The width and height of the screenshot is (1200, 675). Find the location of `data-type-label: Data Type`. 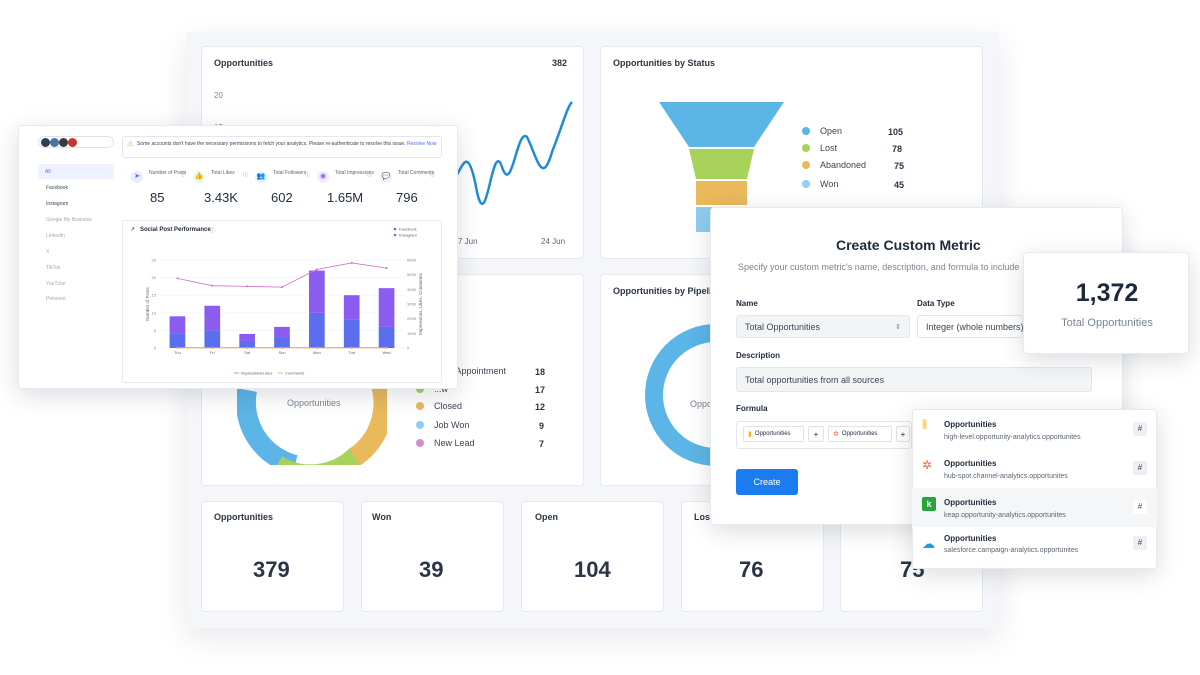

data-type-label: Data Type is located at coordinates (936, 303).